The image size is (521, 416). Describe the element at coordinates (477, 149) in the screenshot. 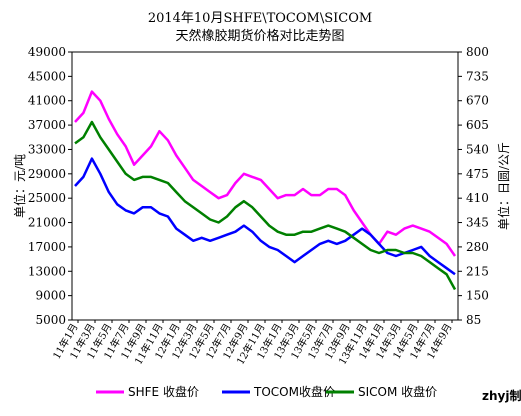

I see `right-tick-label: 540` at that location.